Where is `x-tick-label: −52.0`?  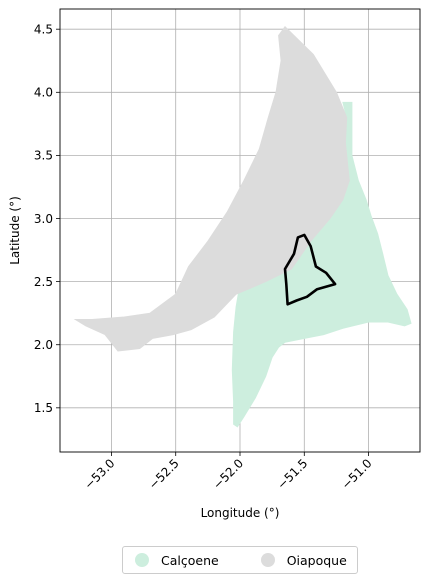 x-tick-label: −52.0 is located at coordinates (228, 474).